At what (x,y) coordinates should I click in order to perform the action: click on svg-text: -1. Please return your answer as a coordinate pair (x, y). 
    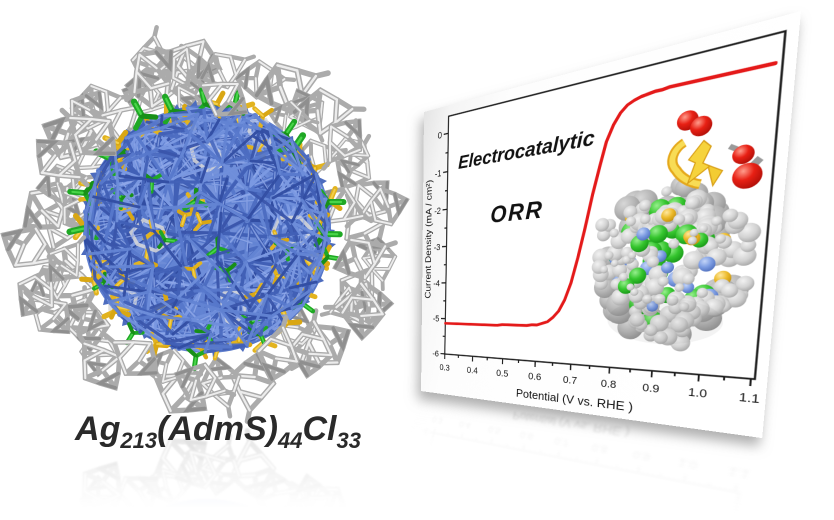
    Looking at the image, I should click on (438, 173).